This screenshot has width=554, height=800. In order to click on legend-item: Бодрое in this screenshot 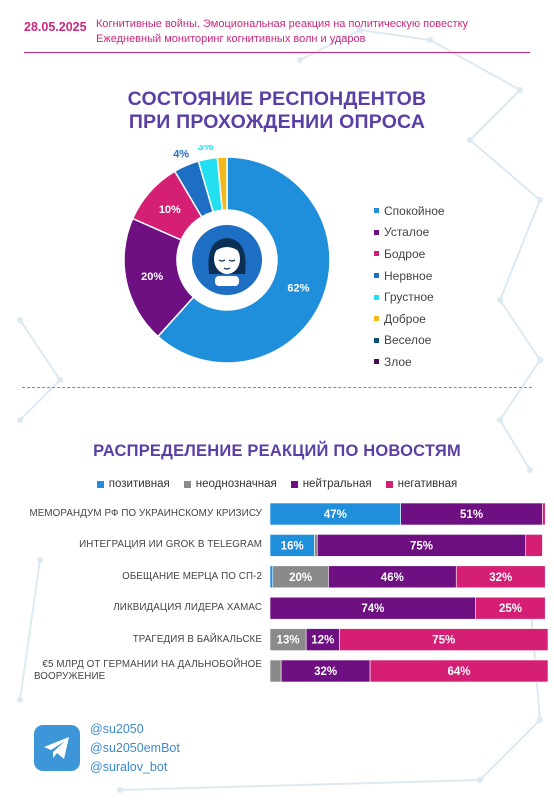, I will do `click(409, 254)`.